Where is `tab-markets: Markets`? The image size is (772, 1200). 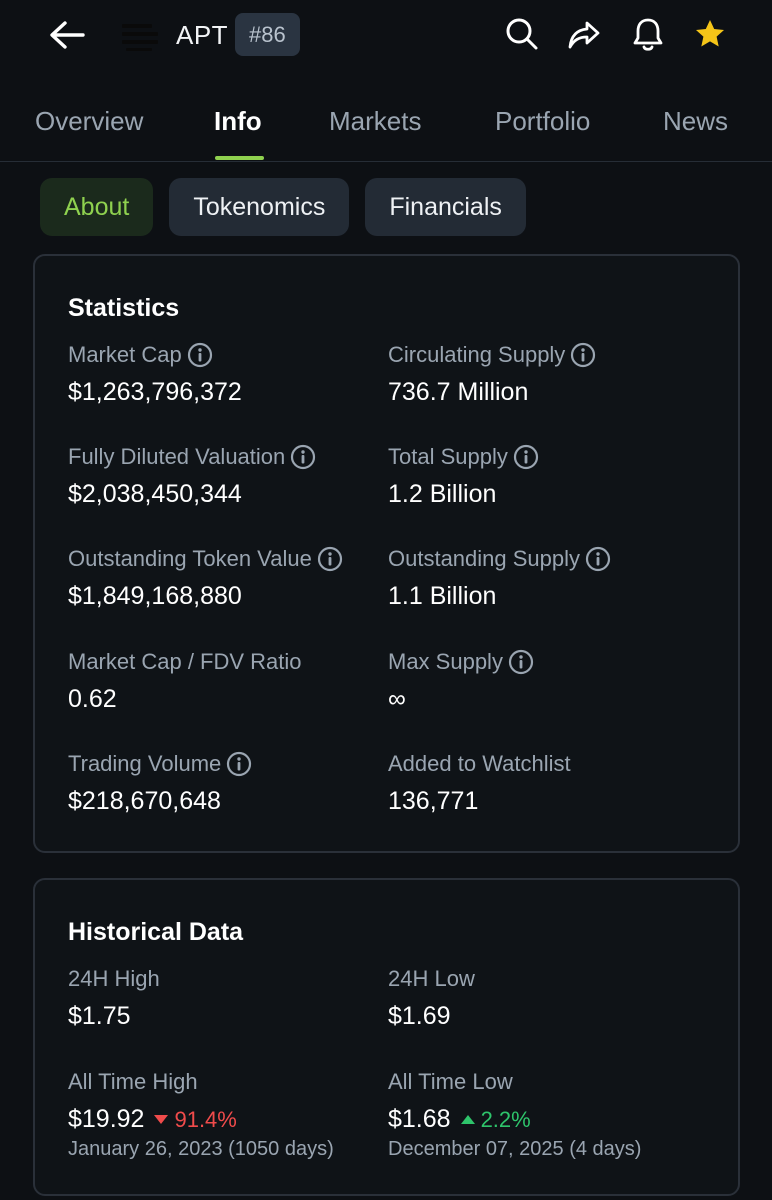 tab-markets: Markets is located at coordinates (375, 121).